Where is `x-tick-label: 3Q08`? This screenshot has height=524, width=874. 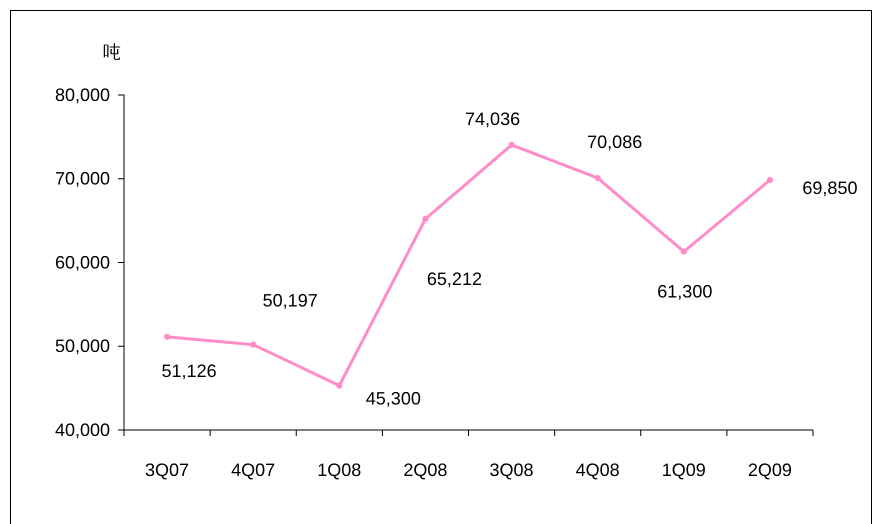 x-tick-label: 3Q08 is located at coordinates (512, 470).